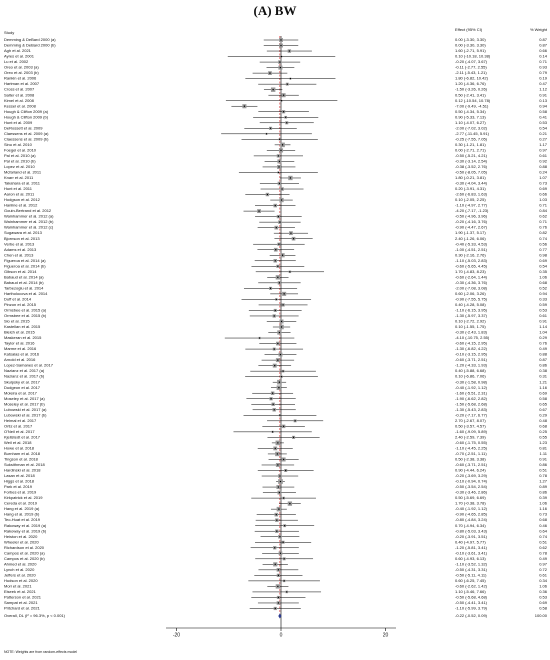 This screenshot has height=660, width=550. What do you see at coordinates (470, 580) in the screenshot?
I see `effect-ci-label: 0.60 (-6.25, 7.45)` at bounding box center [470, 580].